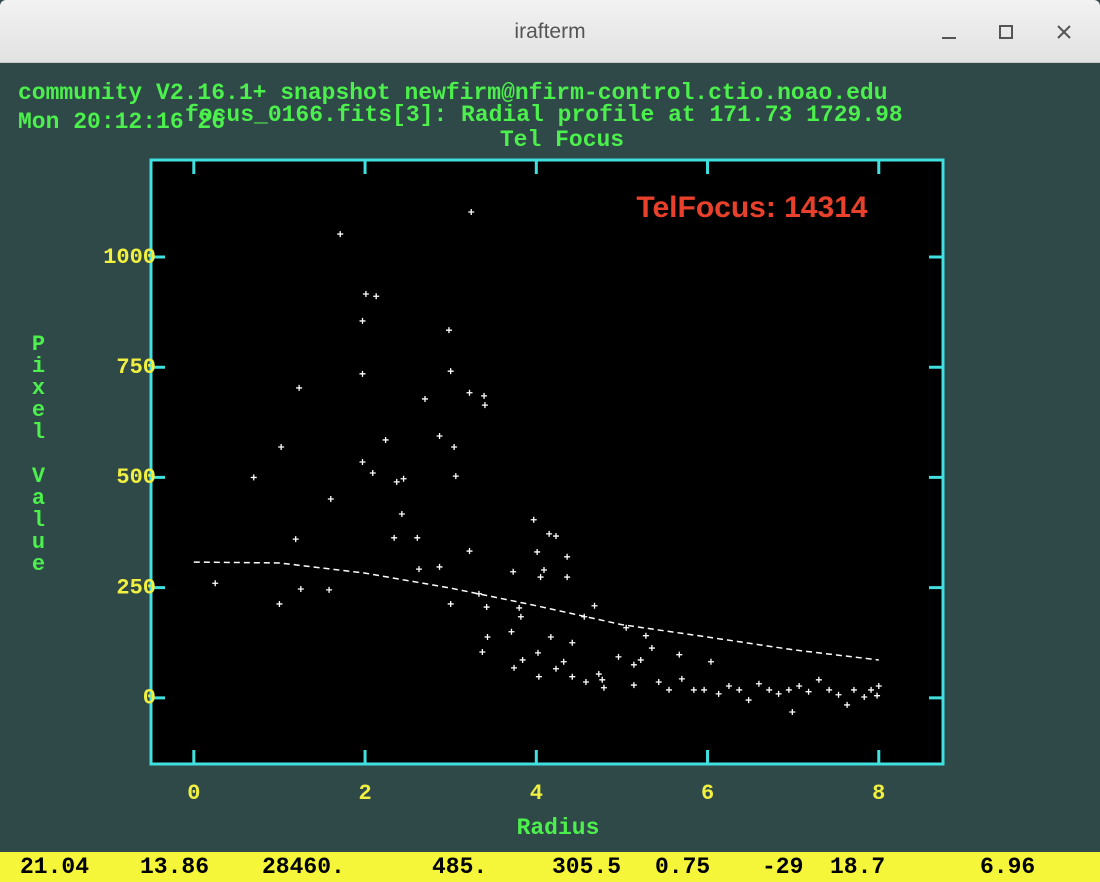 This screenshot has width=1100, height=882. Describe the element at coordinates (558, 828) in the screenshot. I see `x-axis-label: Radius` at that location.